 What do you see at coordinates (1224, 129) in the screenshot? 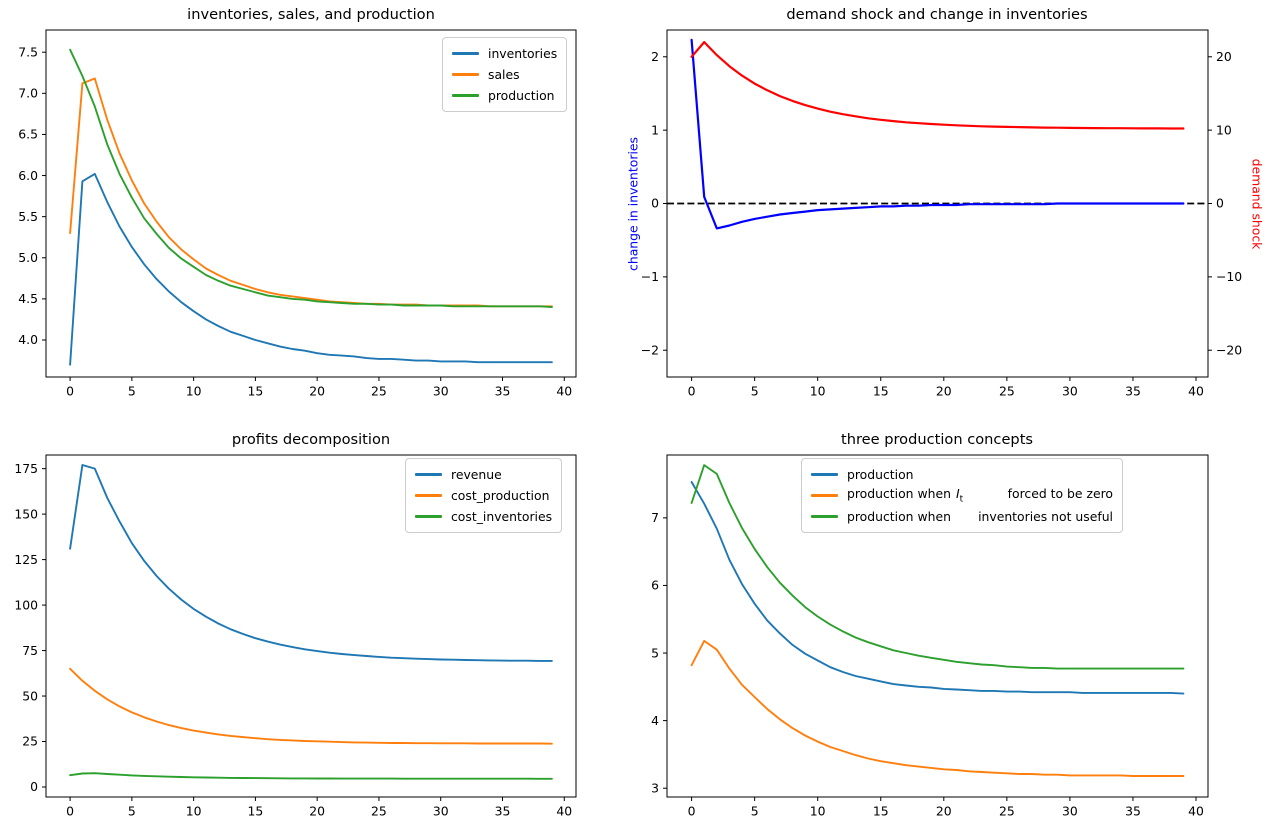
I see `y2-tick-label: 10` at bounding box center [1224, 129].